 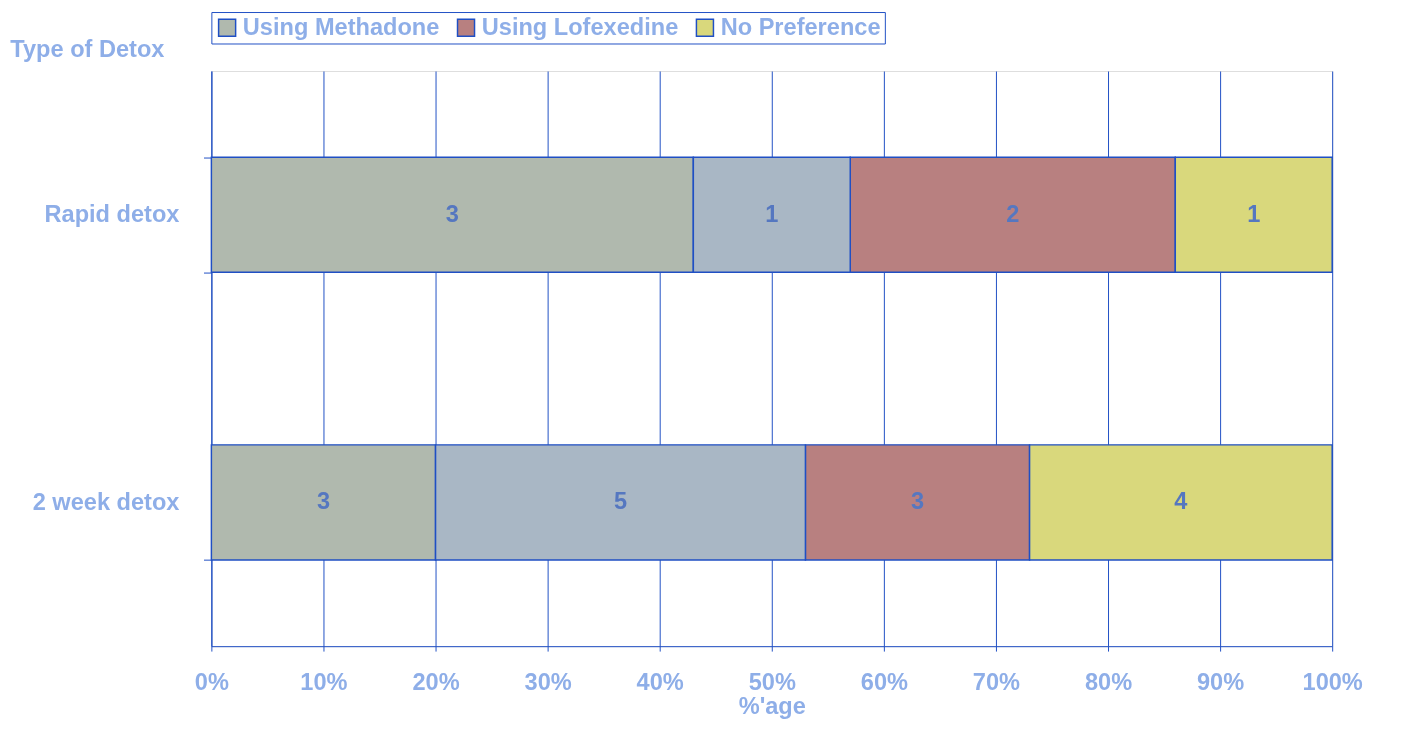 I want to click on x-tick-label: 60%, so click(x=884, y=681).